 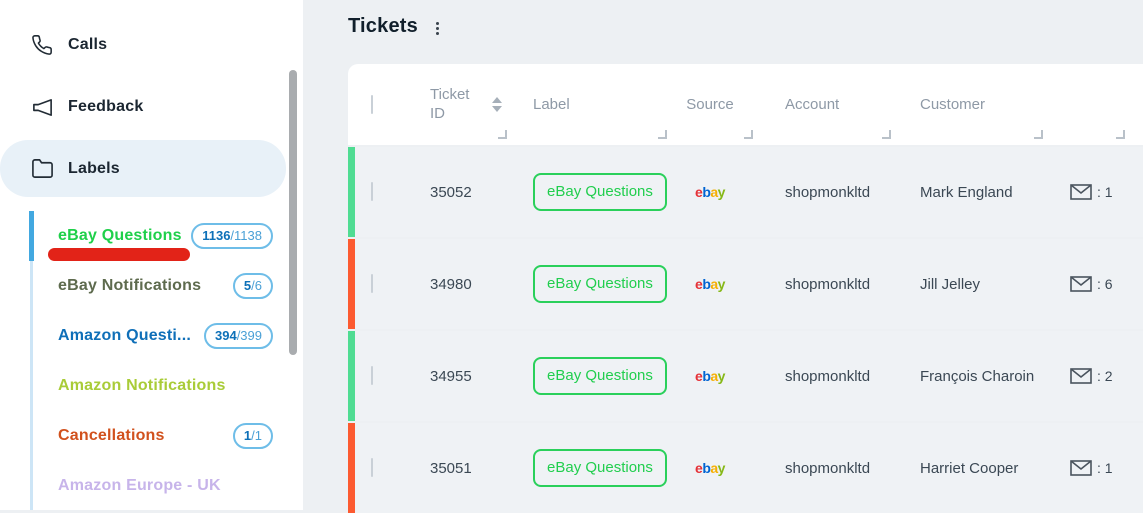 I want to click on label-count-badge: 1136/1138, so click(x=232, y=236).